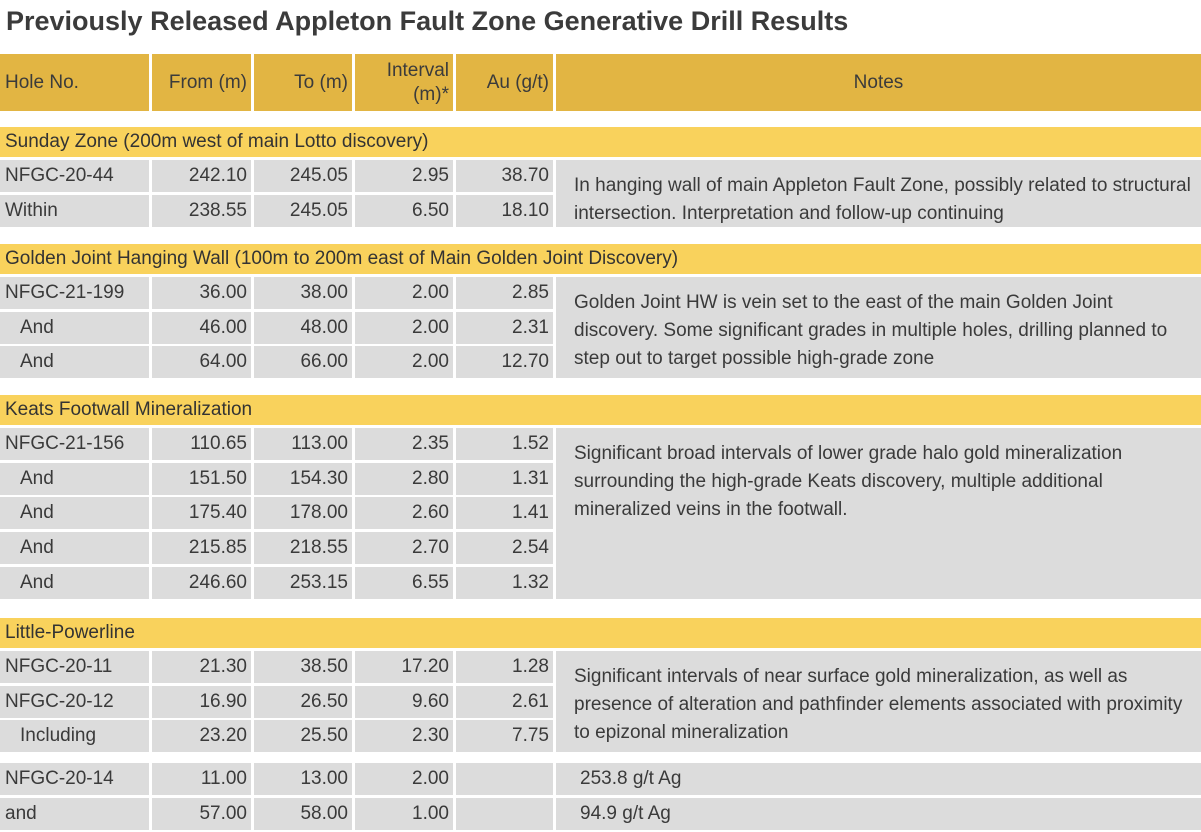 The image size is (1201, 832). Describe the element at coordinates (74, 82) in the screenshot. I see `header-hole: Hole No.` at that location.